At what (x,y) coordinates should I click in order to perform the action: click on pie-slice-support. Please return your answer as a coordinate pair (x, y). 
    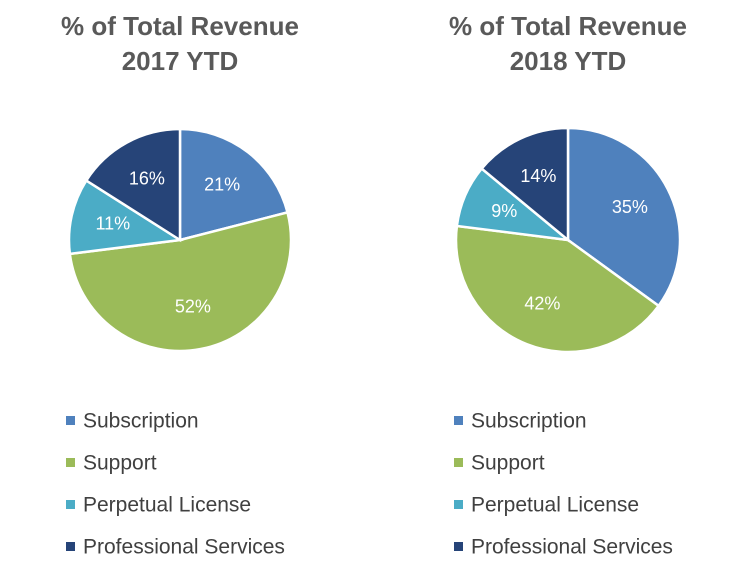
    Looking at the image, I should click on (557, 289).